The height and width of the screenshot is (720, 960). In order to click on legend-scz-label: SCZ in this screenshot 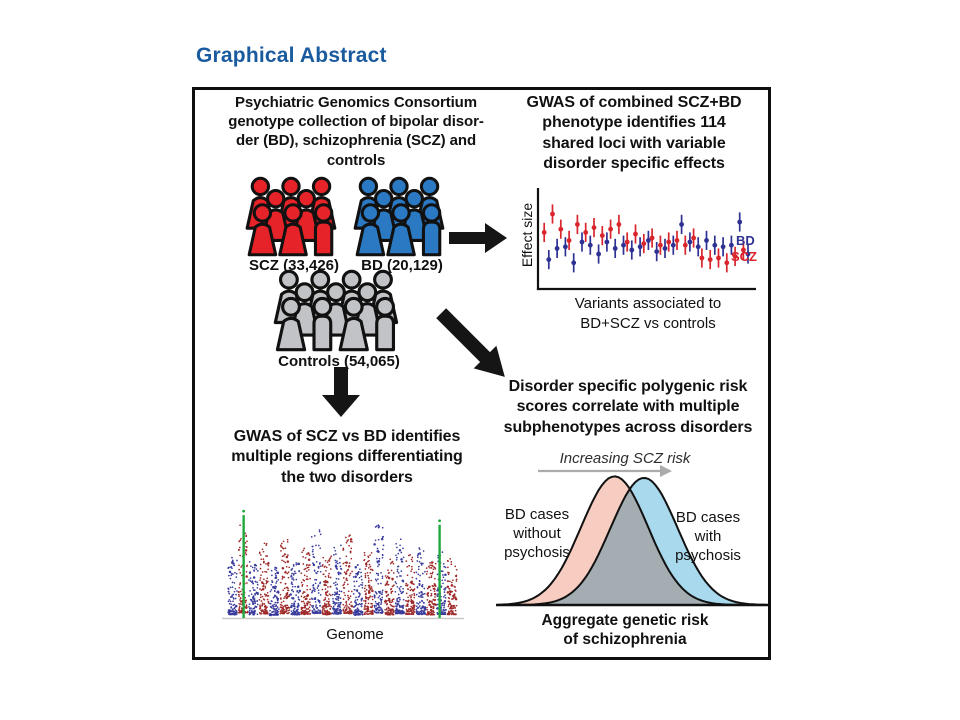, I will do `click(744, 256)`.